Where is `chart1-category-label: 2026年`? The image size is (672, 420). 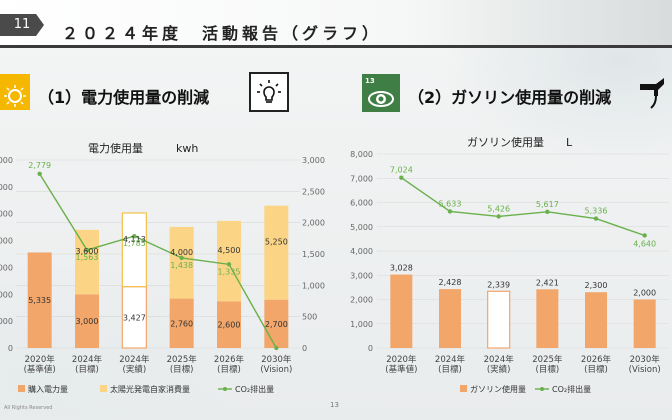
chart1-category-label: 2026年 is located at coordinates (229, 359).